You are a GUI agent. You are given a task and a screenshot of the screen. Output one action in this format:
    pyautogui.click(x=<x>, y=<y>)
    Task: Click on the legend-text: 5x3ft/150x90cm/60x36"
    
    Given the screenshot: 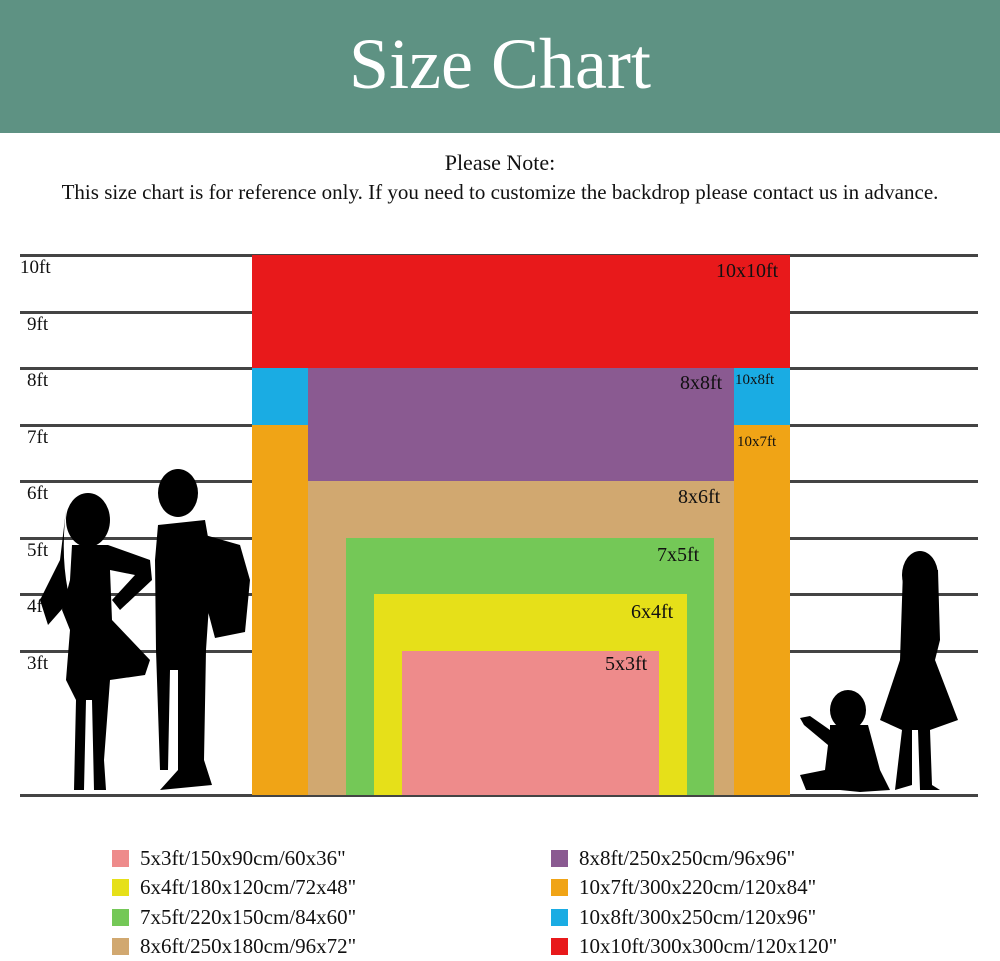 What is the action you would take?
    pyautogui.click(x=243, y=858)
    